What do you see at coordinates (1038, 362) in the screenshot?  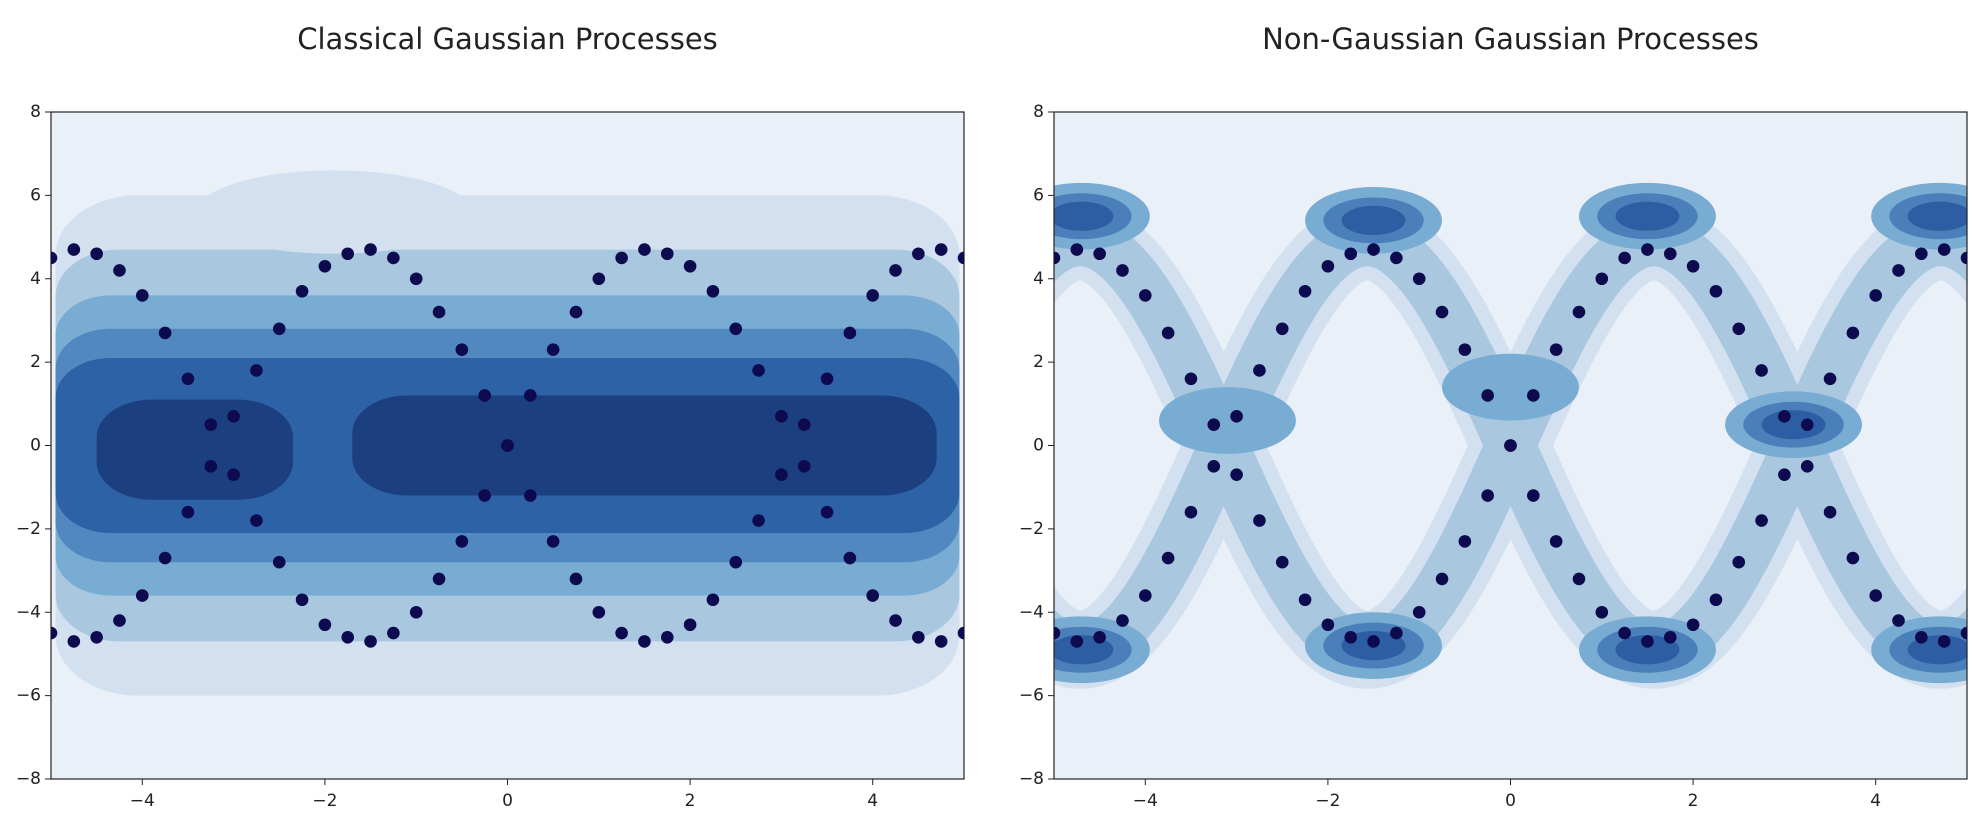 I see `y-tick-label: 2` at bounding box center [1038, 362].